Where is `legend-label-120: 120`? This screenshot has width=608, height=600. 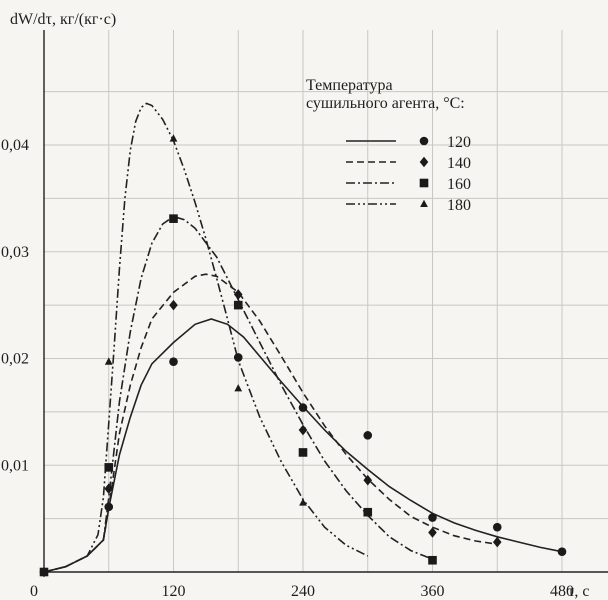 legend-label-120: 120 is located at coordinates (459, 142).